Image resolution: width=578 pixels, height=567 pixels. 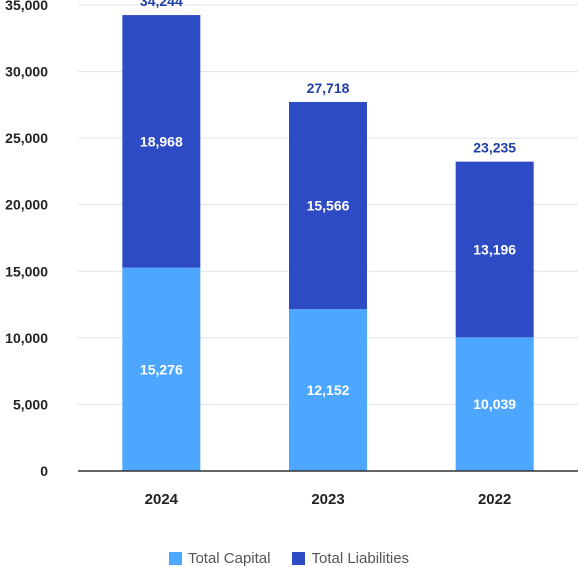 I want to click on bar-segment-liabilities-2024, so click(x=161, y=141).